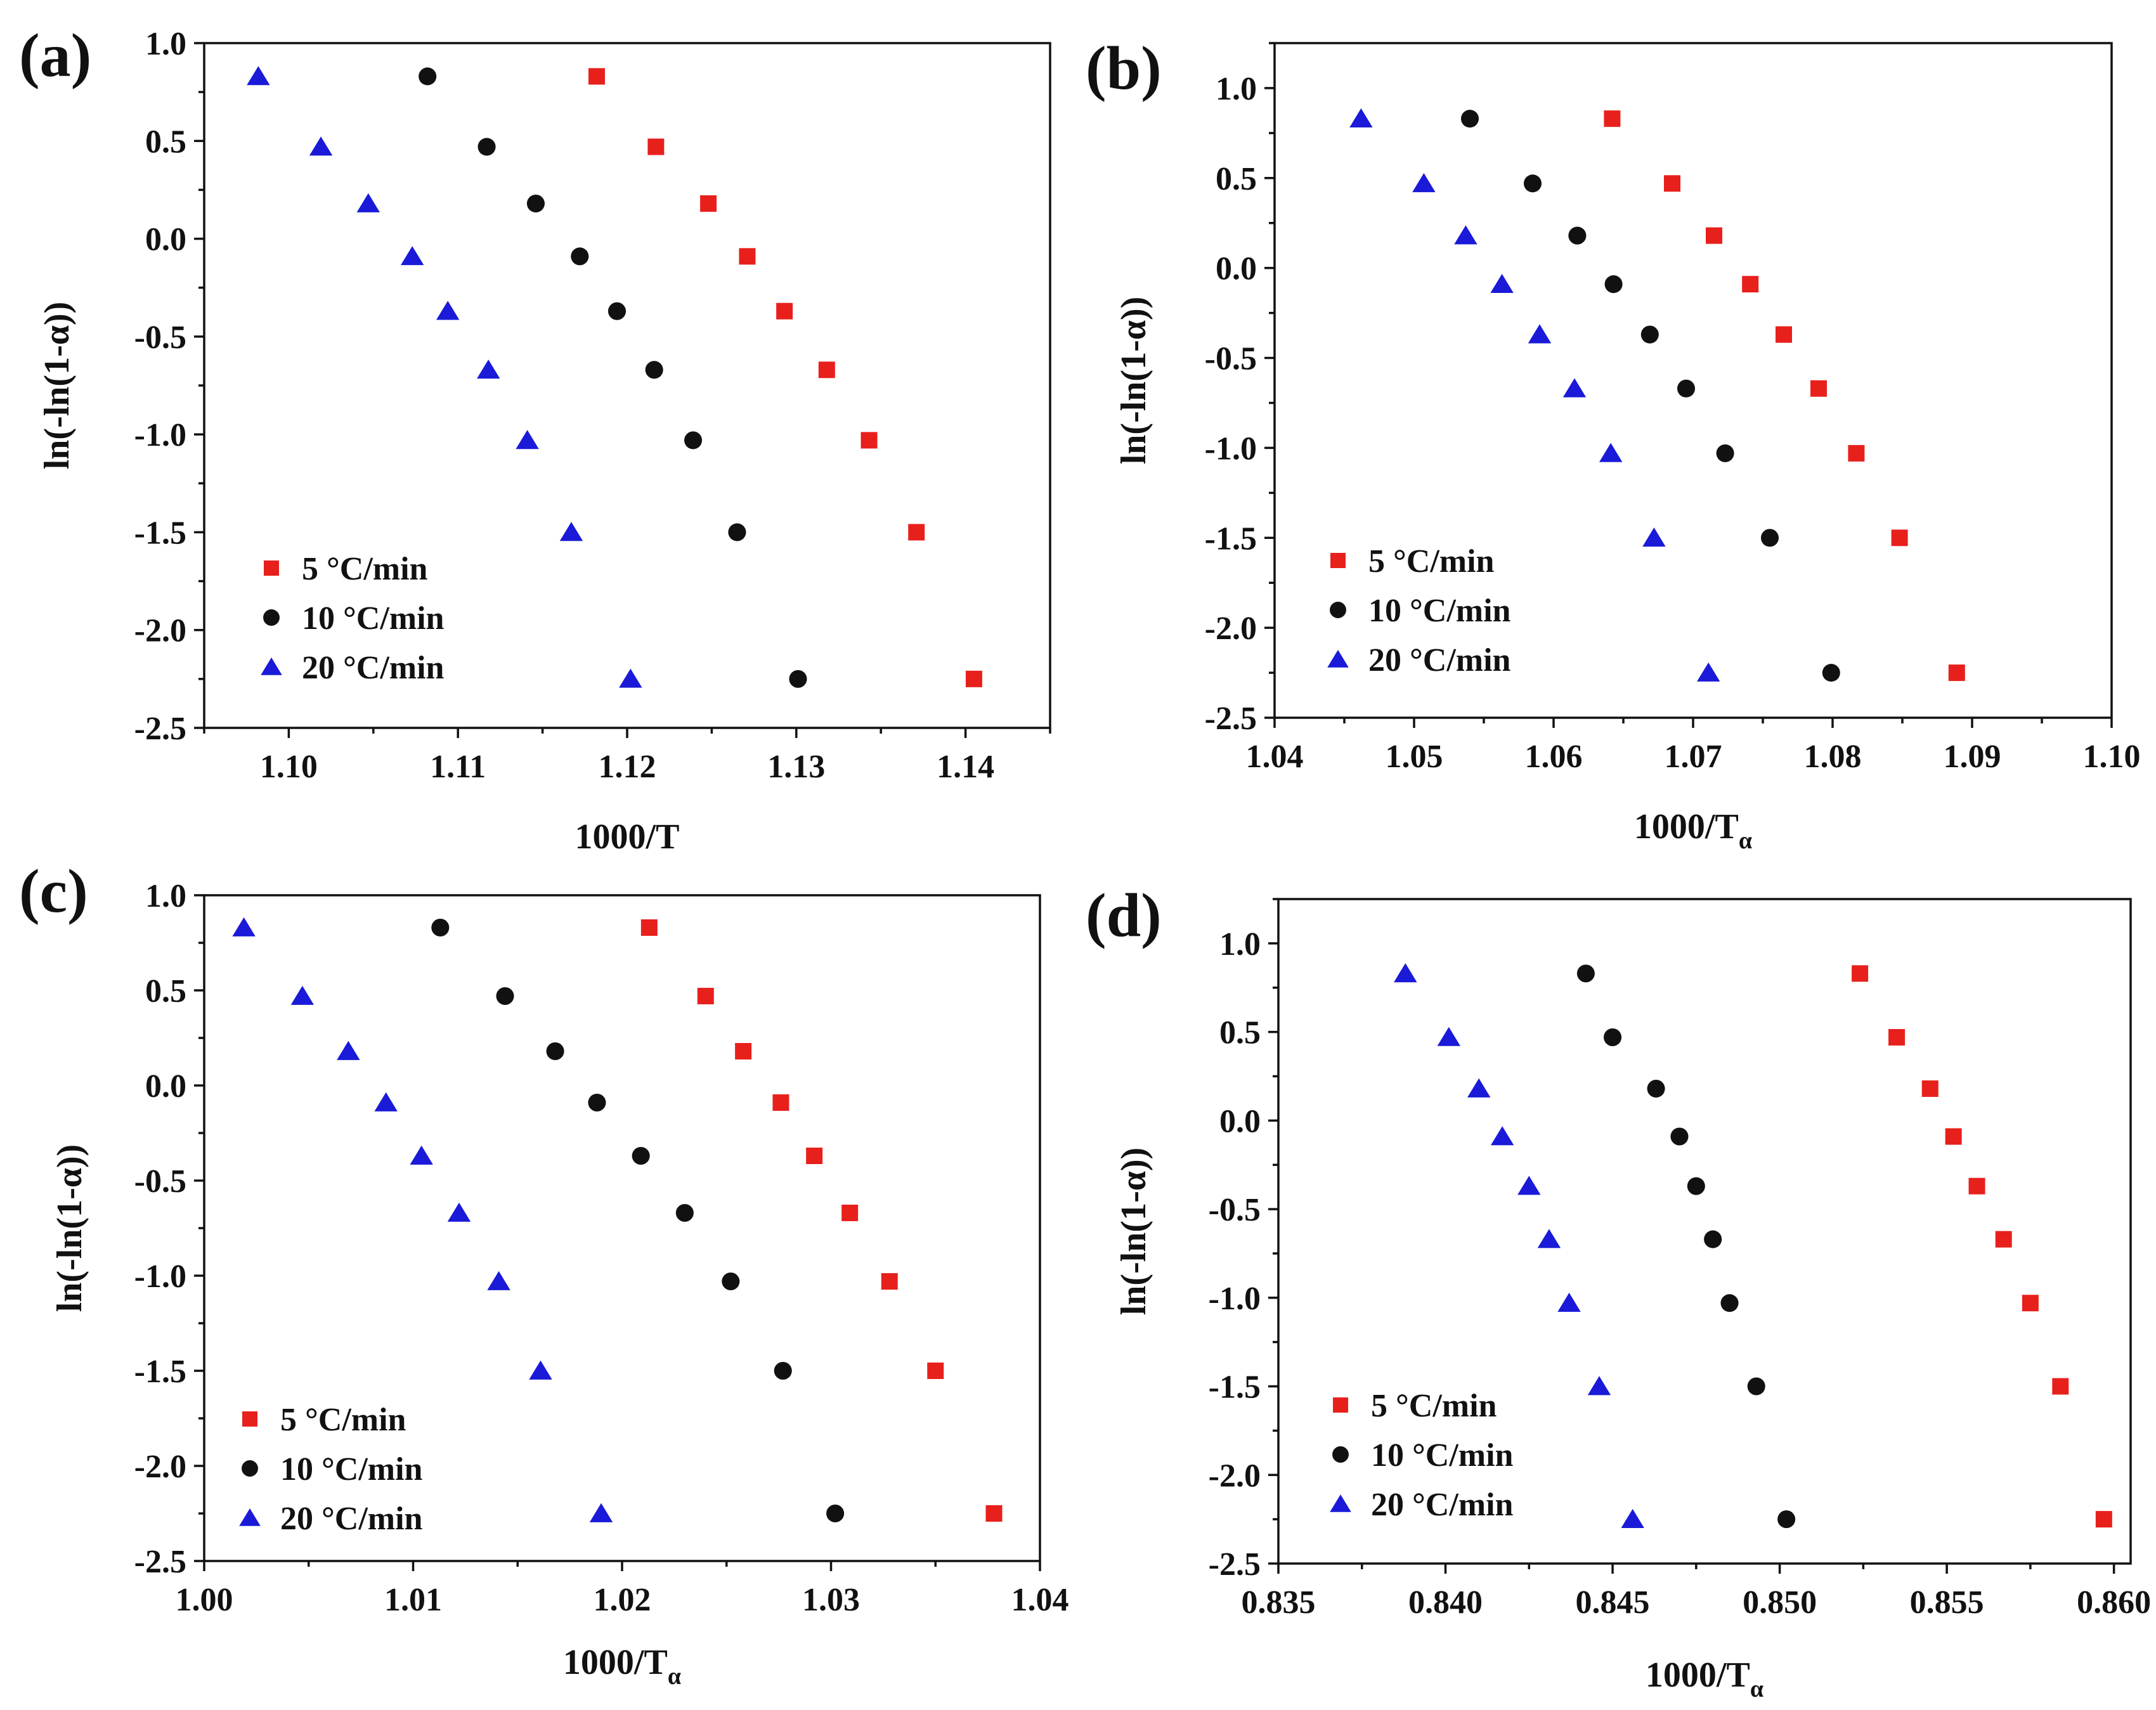 This screenshot has height=1710, width=2156. What do you see at coordinates (821, 1221) in the screenshot?
I see `series-square` at bounding box center [821, 1221].